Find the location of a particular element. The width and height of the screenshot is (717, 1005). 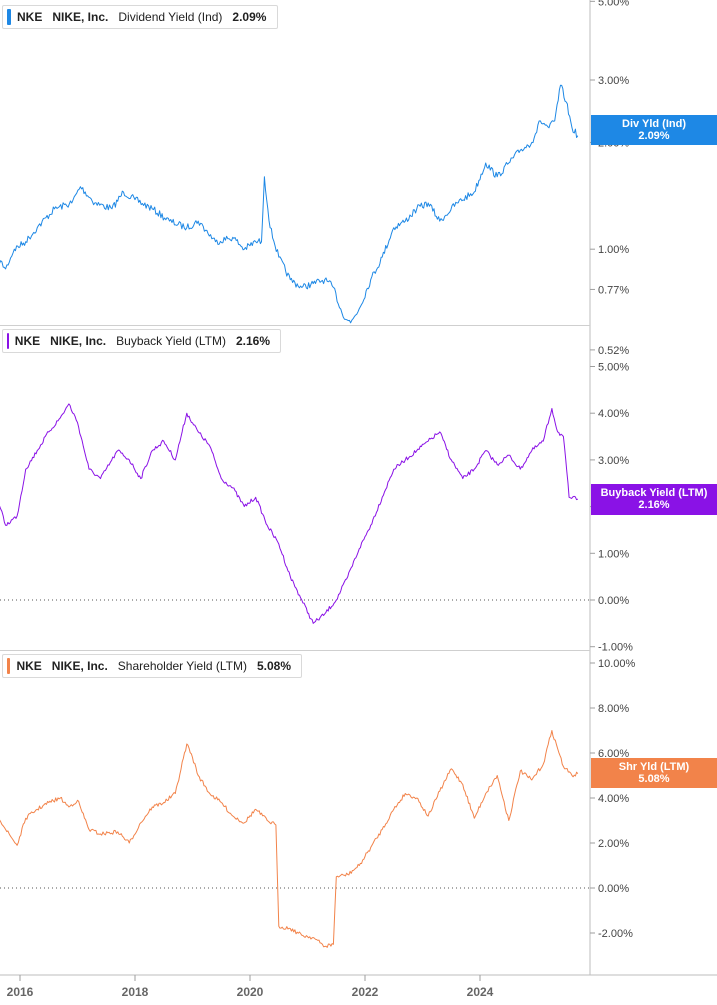

x-tick-label: 2022 is located at coordinates (365, 992).